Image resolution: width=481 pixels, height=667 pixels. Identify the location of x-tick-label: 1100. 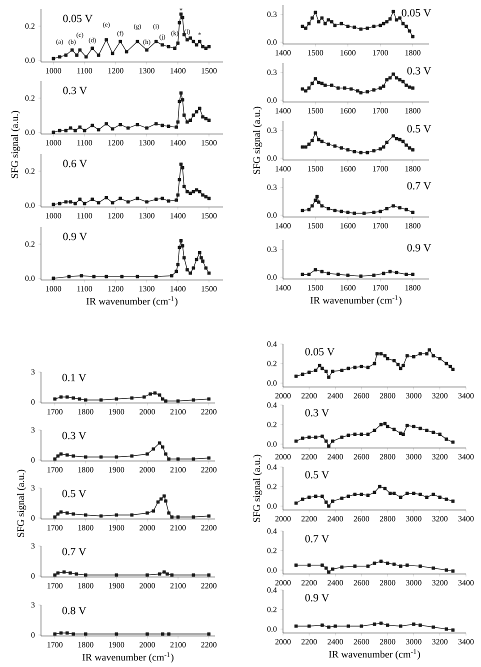
(84, 71).